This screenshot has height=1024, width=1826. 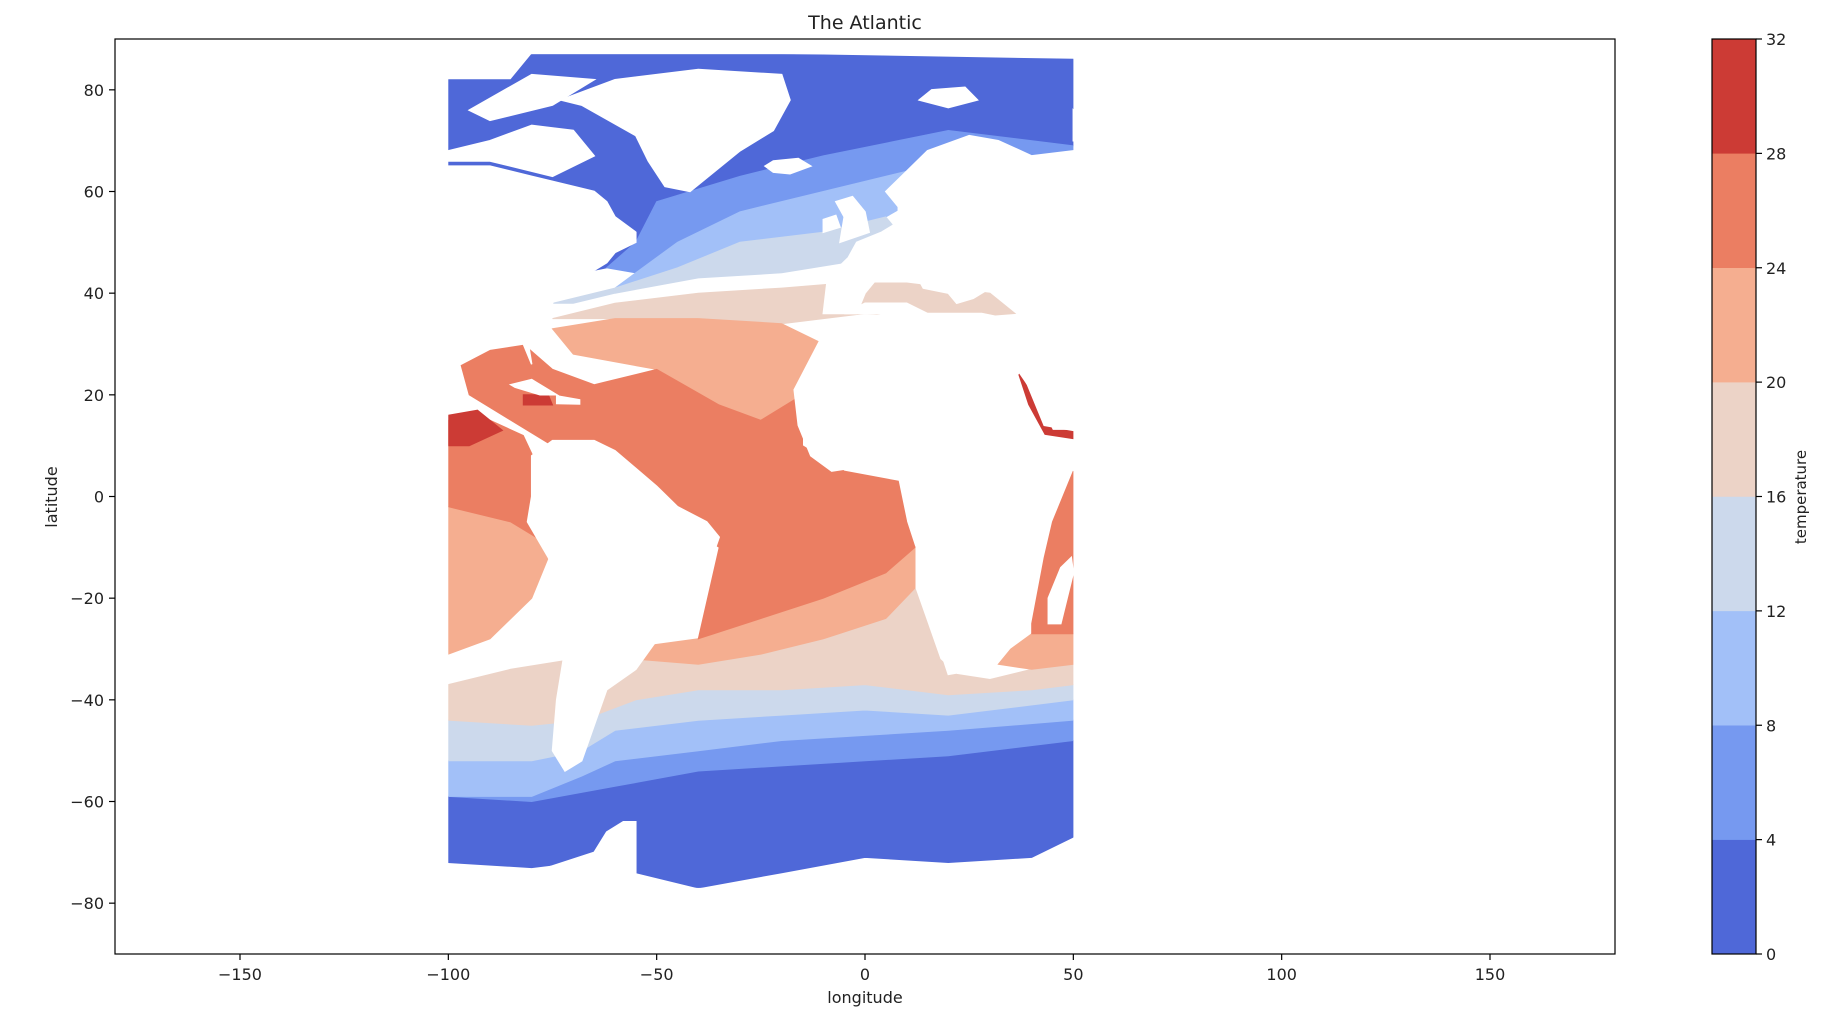 I want to click on colorbar: 0 4 8 12 16 20 24 28 32, so click(x=1748, y=497).